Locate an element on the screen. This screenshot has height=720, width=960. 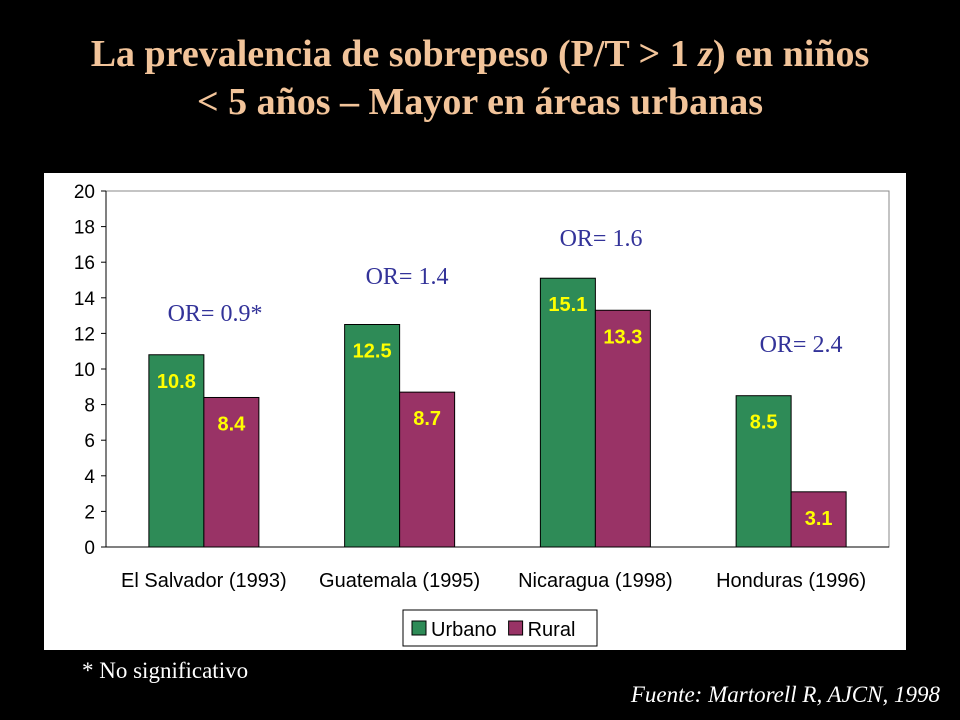
odds-ratio-annotation: OR= 2.4 is located at coordinates (801, 345).